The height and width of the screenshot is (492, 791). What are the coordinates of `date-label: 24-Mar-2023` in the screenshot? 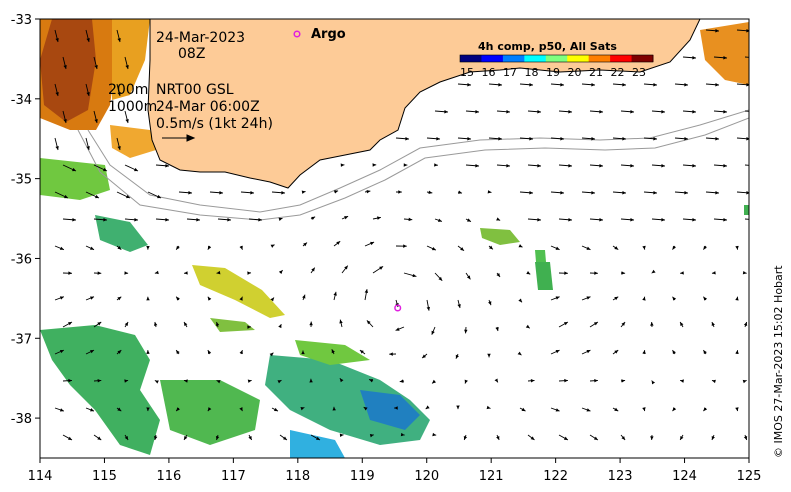 It's located at (200, 38).